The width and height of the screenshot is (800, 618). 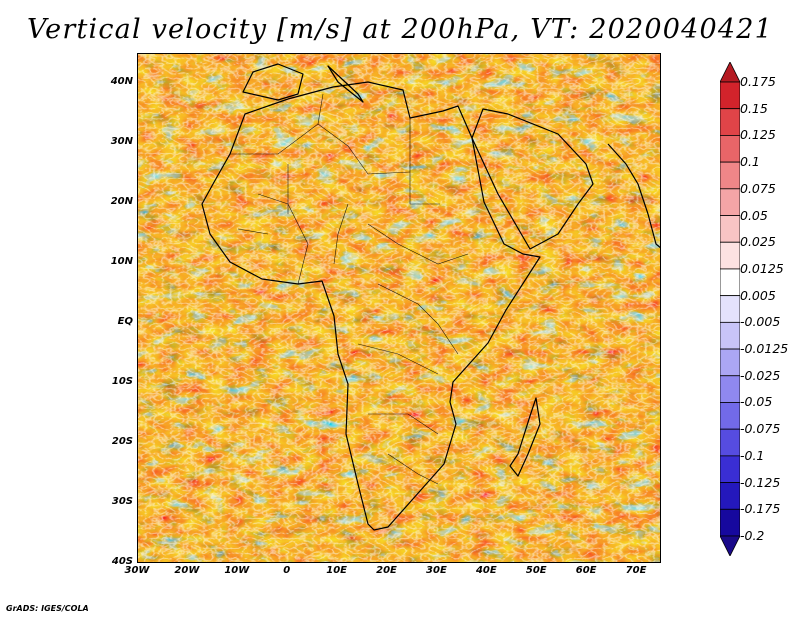 I want to click on lat-tick-label: EQ, so click(x=125, y=321).